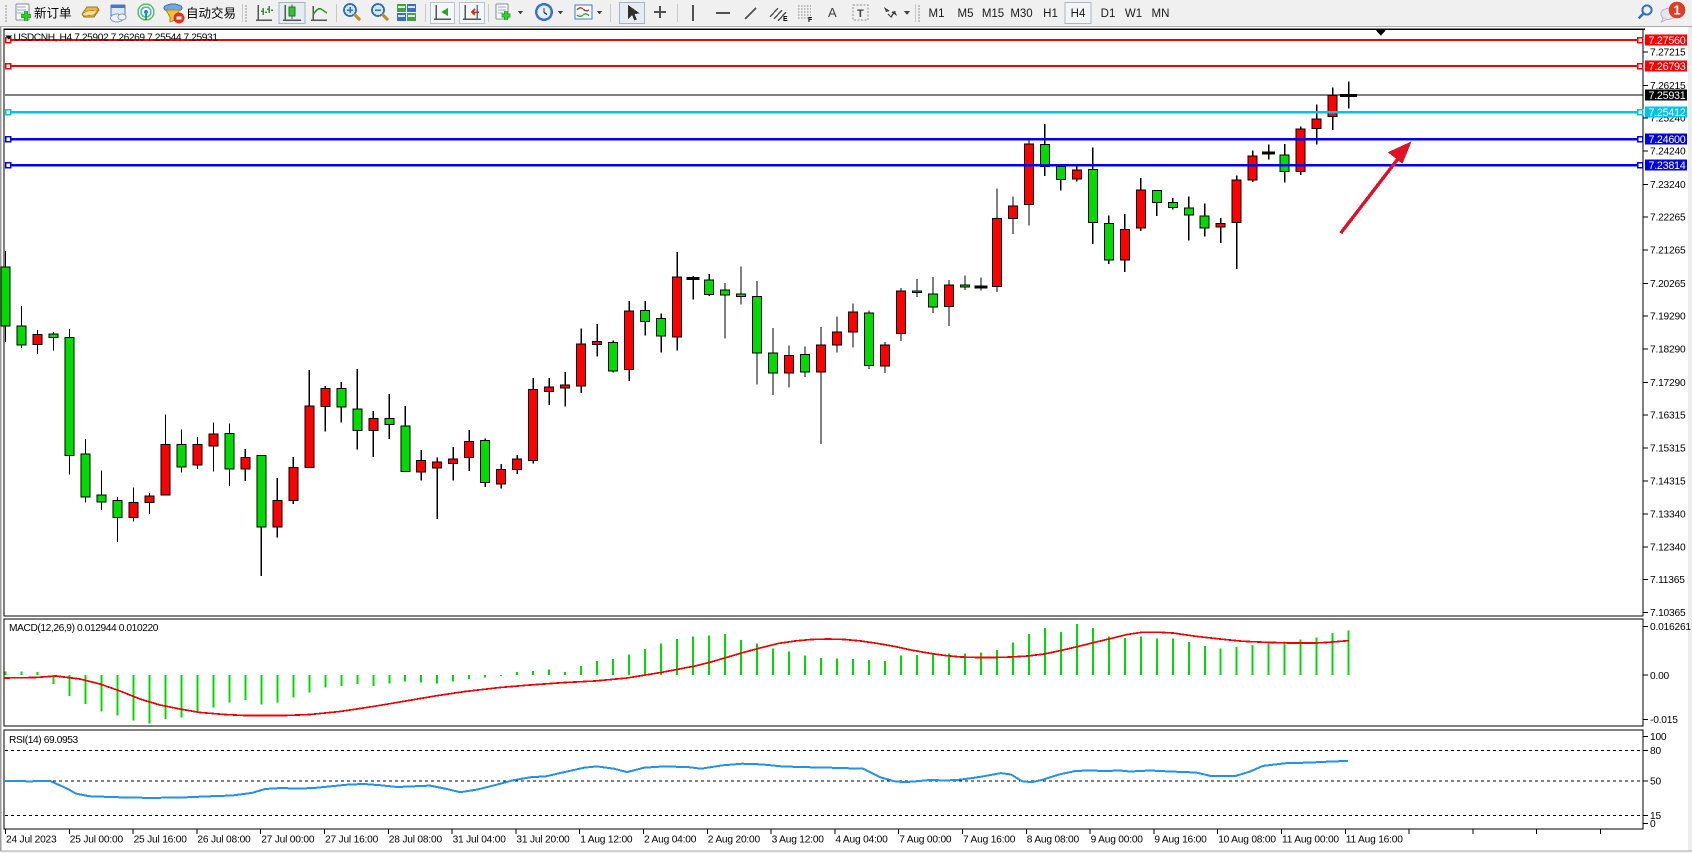 This screenshot has width=1692, height=853. Describe the element at coordinates (1108, 14) in the screenshot. I see `svg-text: D1` at that location.